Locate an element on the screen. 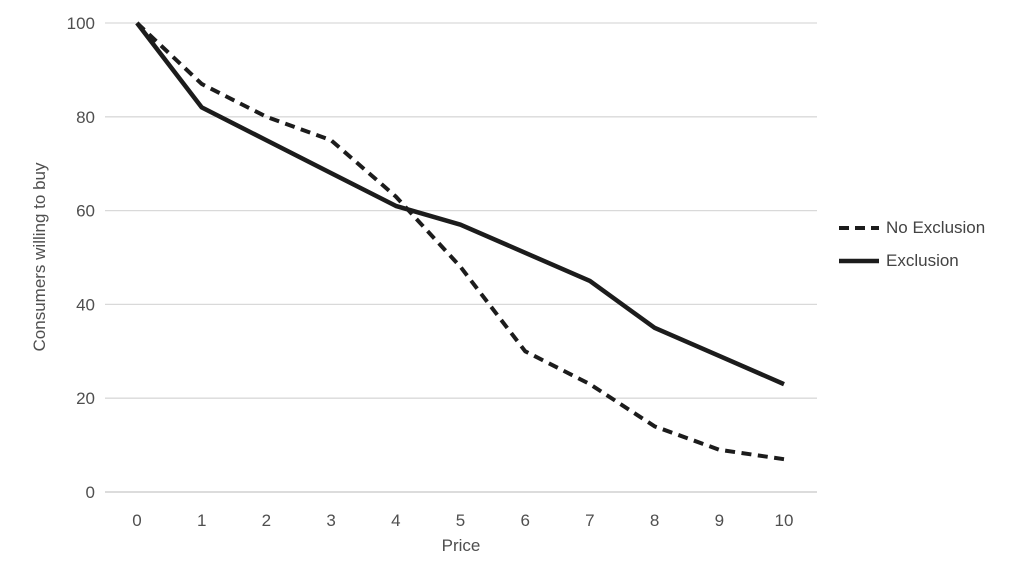 This screenshot has width=1028, height=566. y-tick-label-100: 100 is located at coordinates (81, 23).